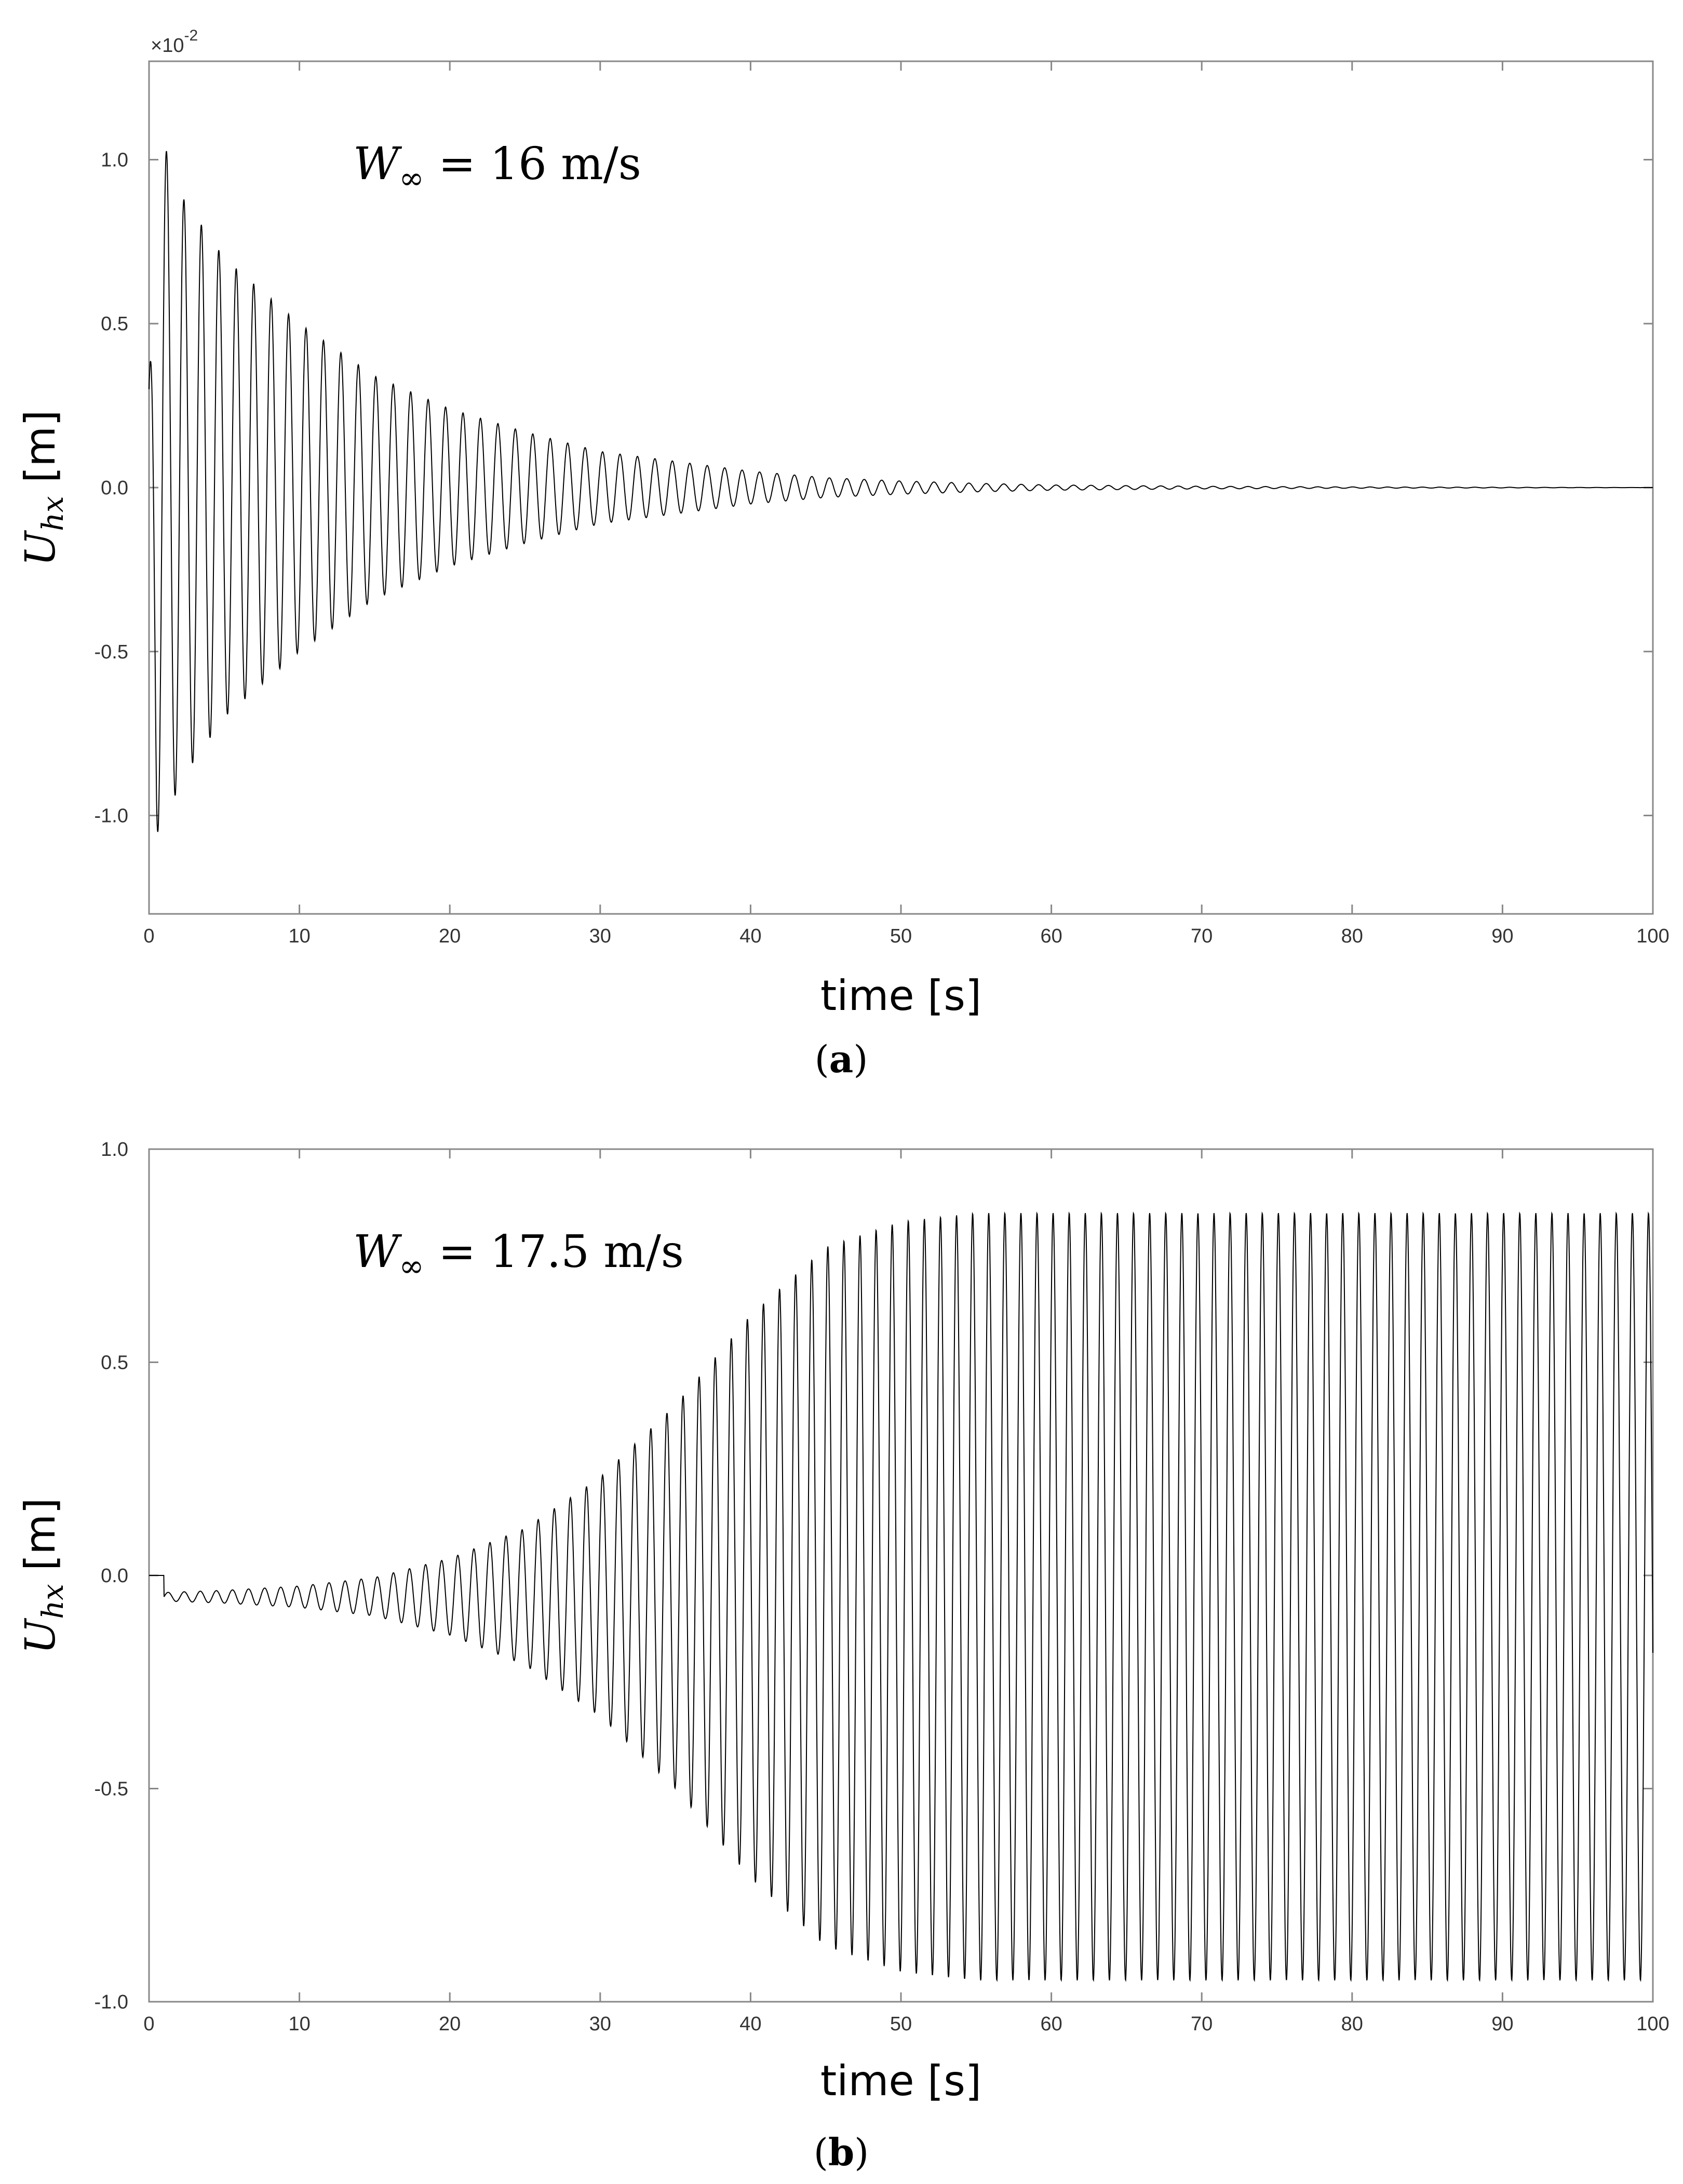 This screenshot has width=1683, height=2184. What do you see at coordinates (518, 1255) in the screenshot?
I see `annotation: W∞ = 17.5 m/s` at bounding box center [518, 1255].